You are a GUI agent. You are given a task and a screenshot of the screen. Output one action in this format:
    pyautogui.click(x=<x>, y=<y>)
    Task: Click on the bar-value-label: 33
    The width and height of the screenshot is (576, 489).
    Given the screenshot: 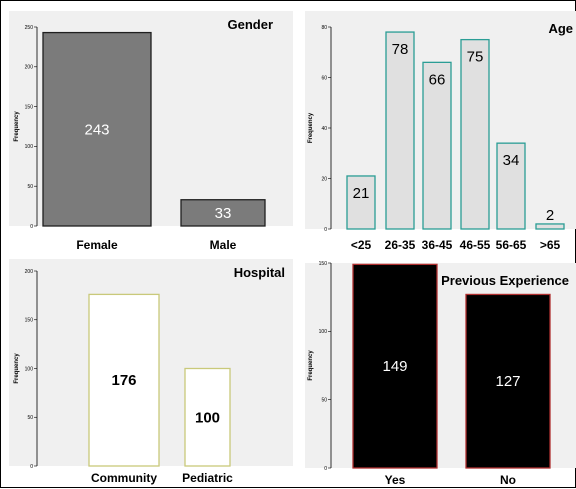 What is the action you would take?
    pyautogui.click(x=223, y=213)
    